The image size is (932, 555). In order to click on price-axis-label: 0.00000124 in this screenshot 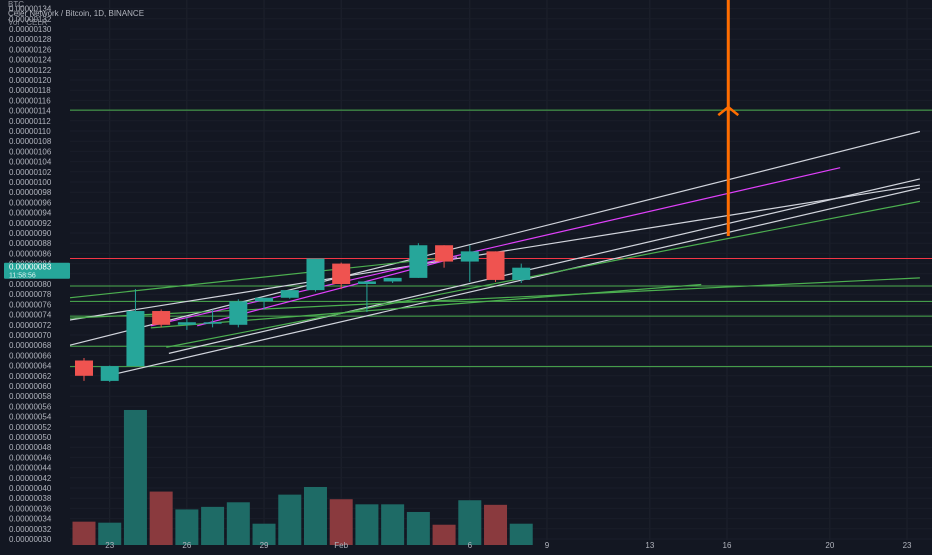, I will do `click(30, 60)`.